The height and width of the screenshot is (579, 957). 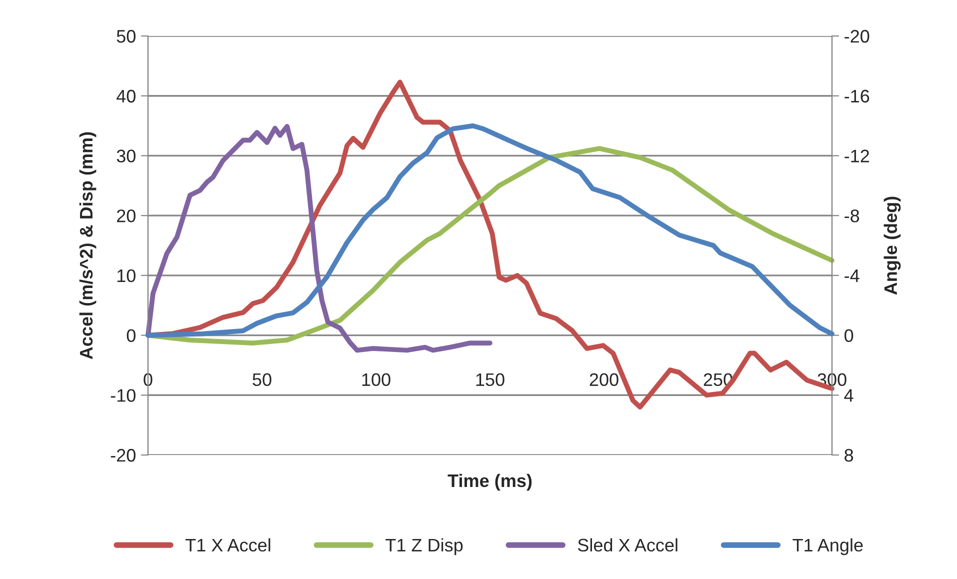 What do you see at coordinates (126, 216) in the screenshot?
I see `y-tick-label: 20` at bounding box center [126, 216].